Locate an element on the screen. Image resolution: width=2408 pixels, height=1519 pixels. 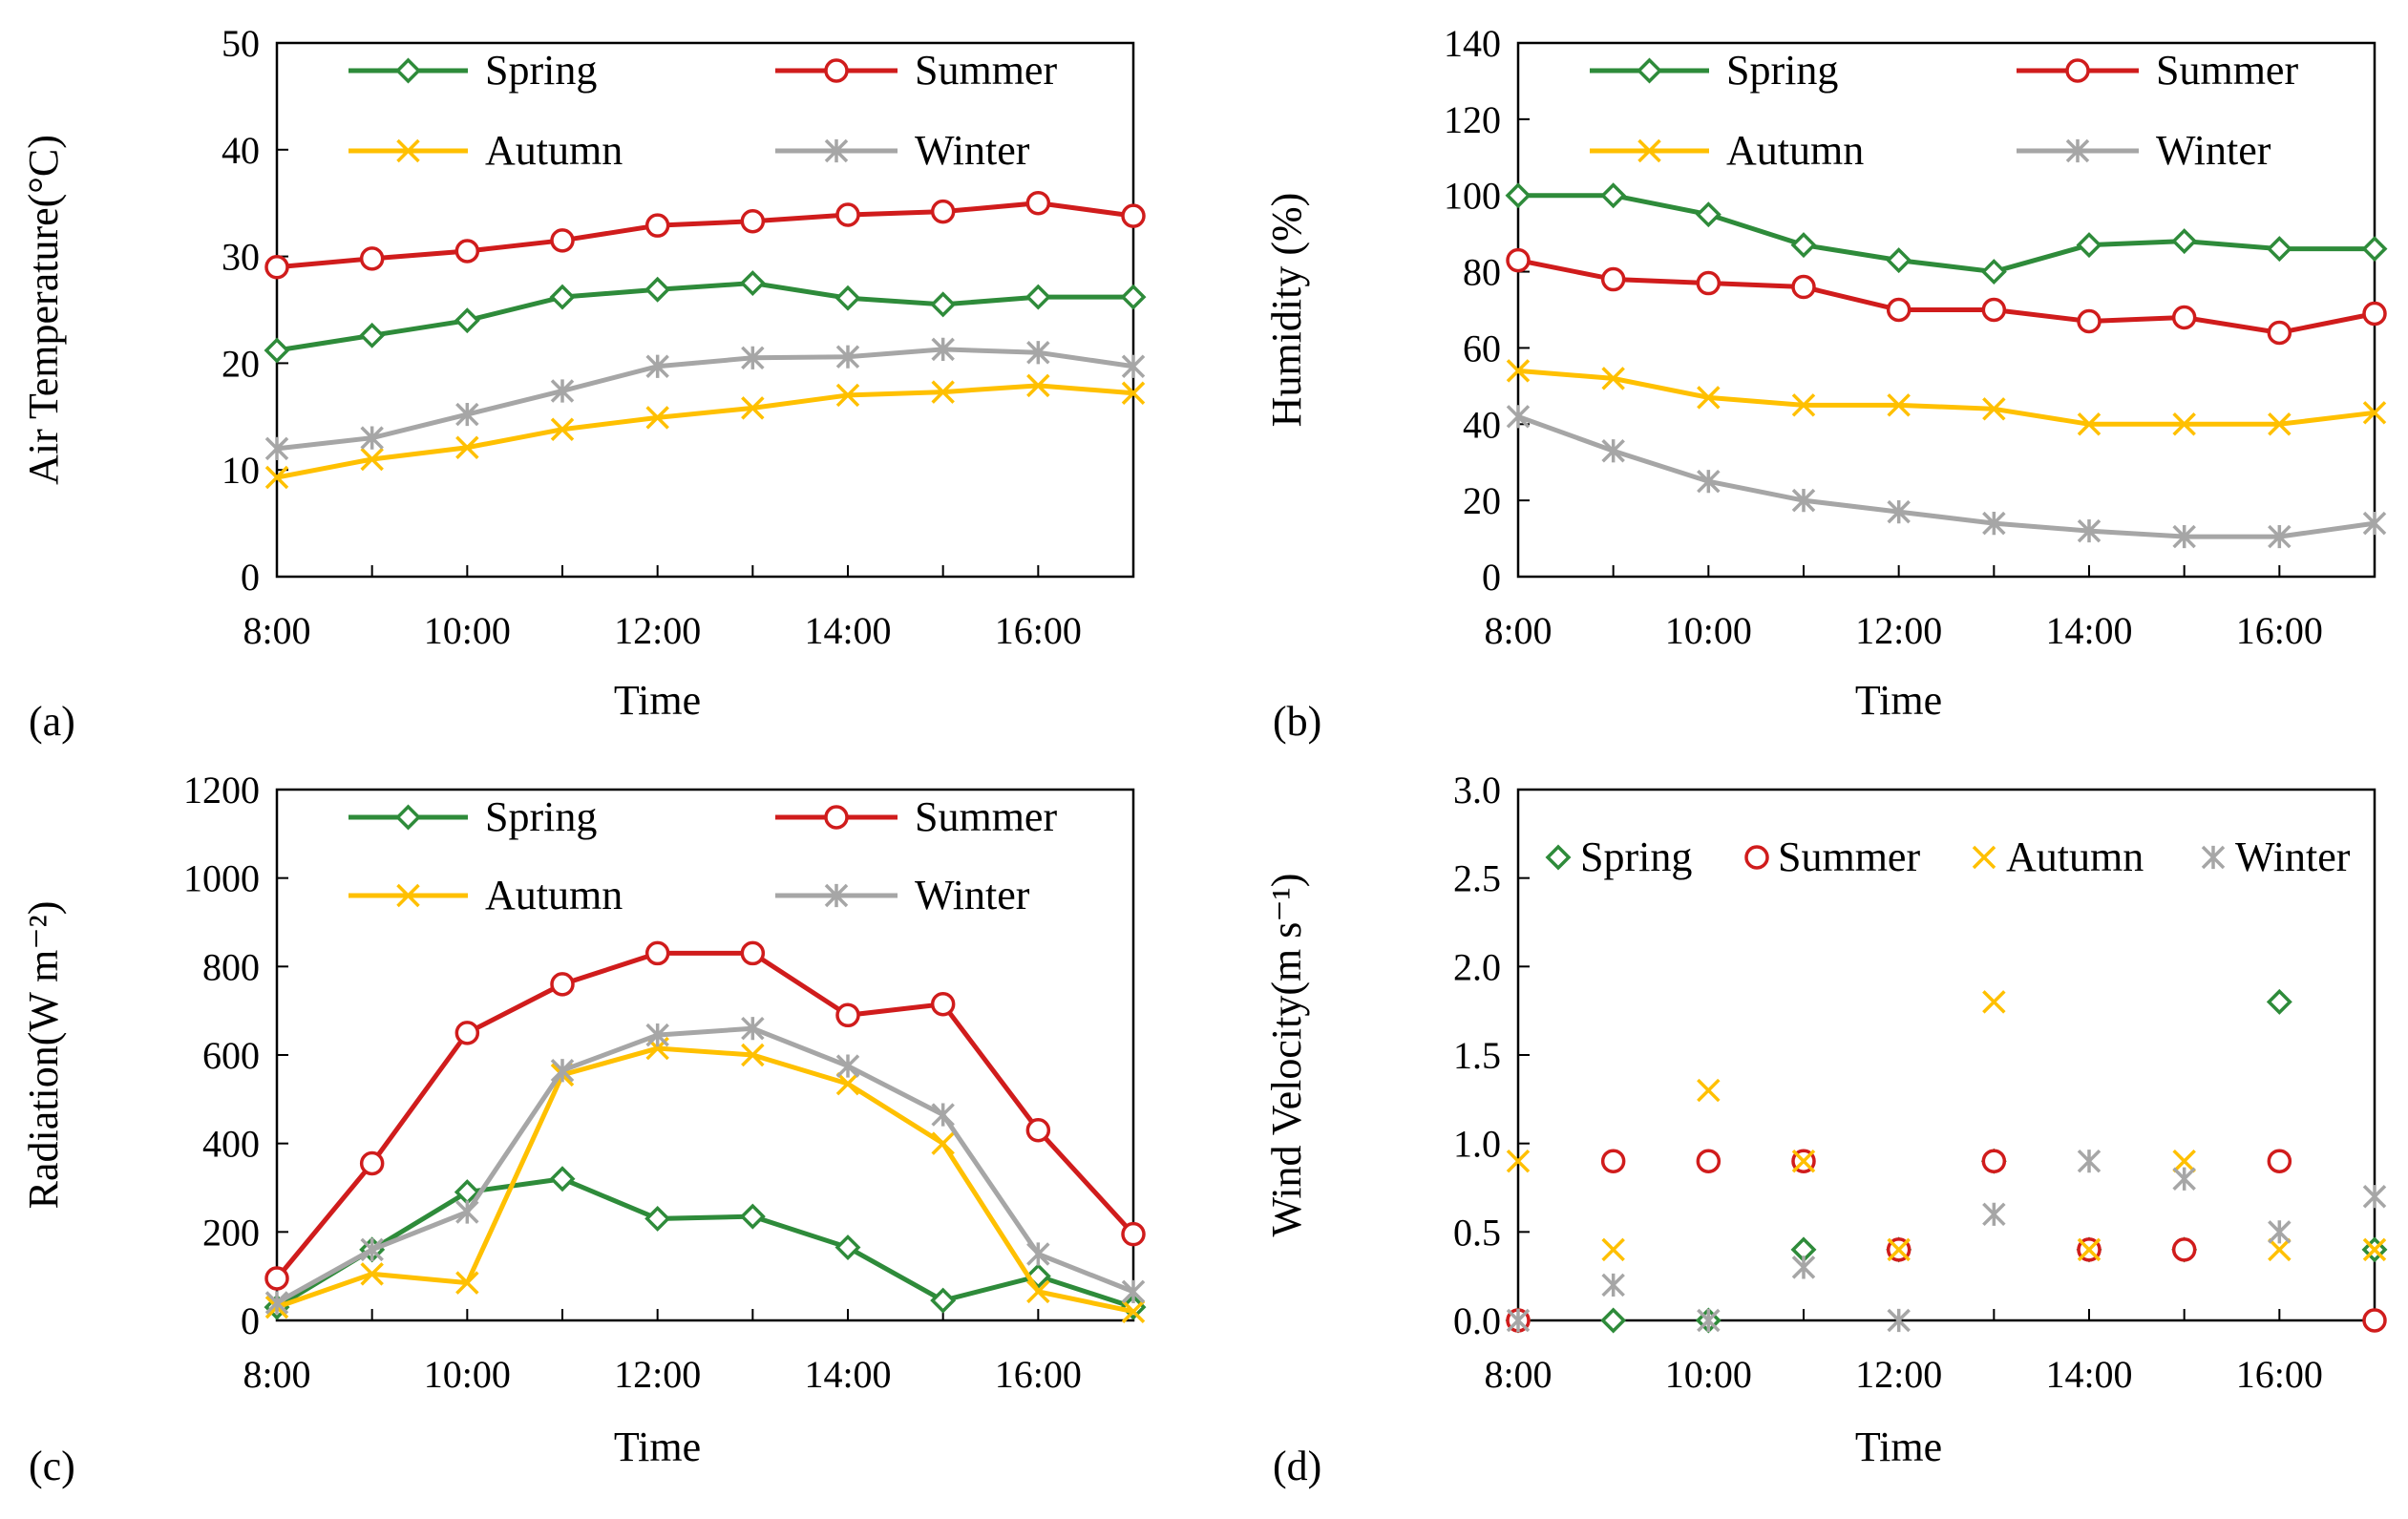
y-tick-label: 1.5 is located at coordinates (1477, 1056).